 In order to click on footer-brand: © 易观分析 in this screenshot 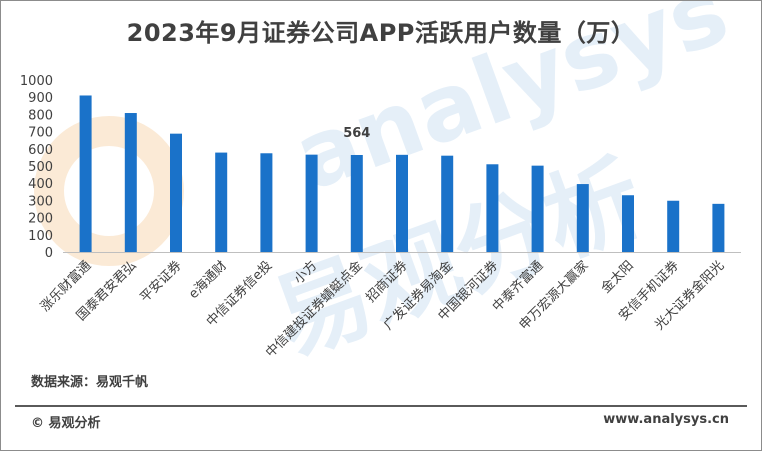, I will do `click(66, 423)`.